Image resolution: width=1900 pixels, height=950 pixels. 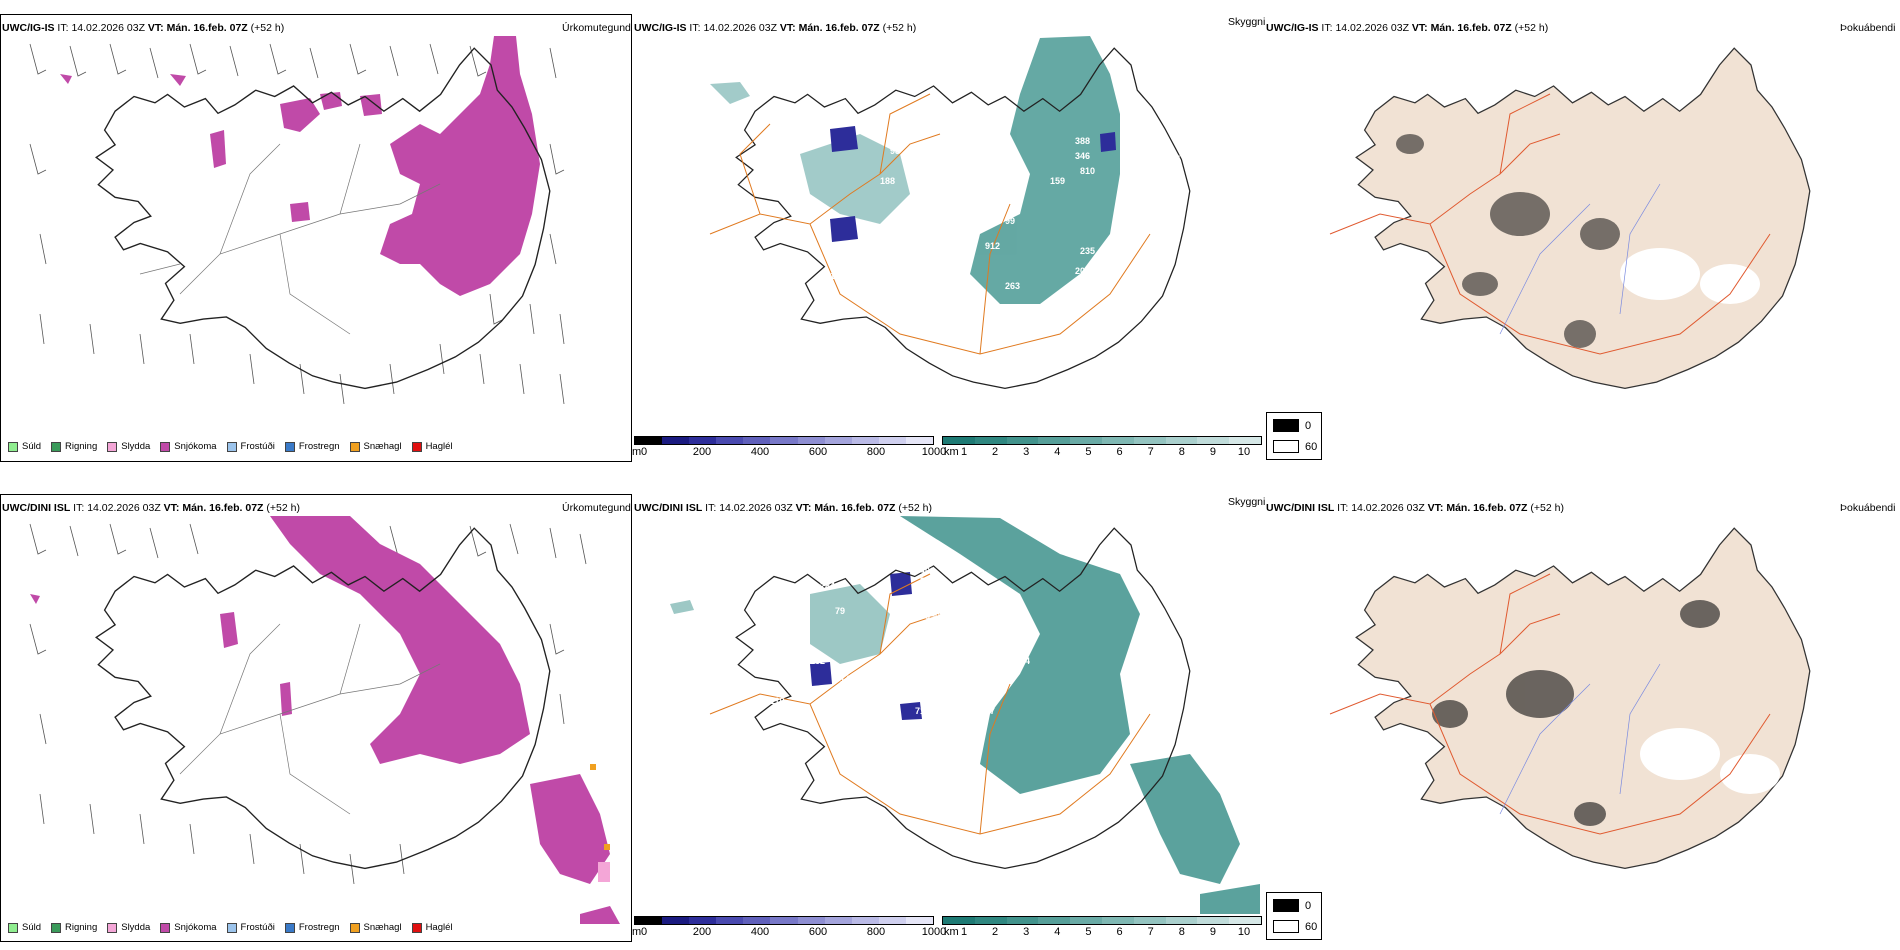 What do you see at coordinates (308, 704) in the screenshot?
I see `wind-barbs` at bounding box center [308, 704].